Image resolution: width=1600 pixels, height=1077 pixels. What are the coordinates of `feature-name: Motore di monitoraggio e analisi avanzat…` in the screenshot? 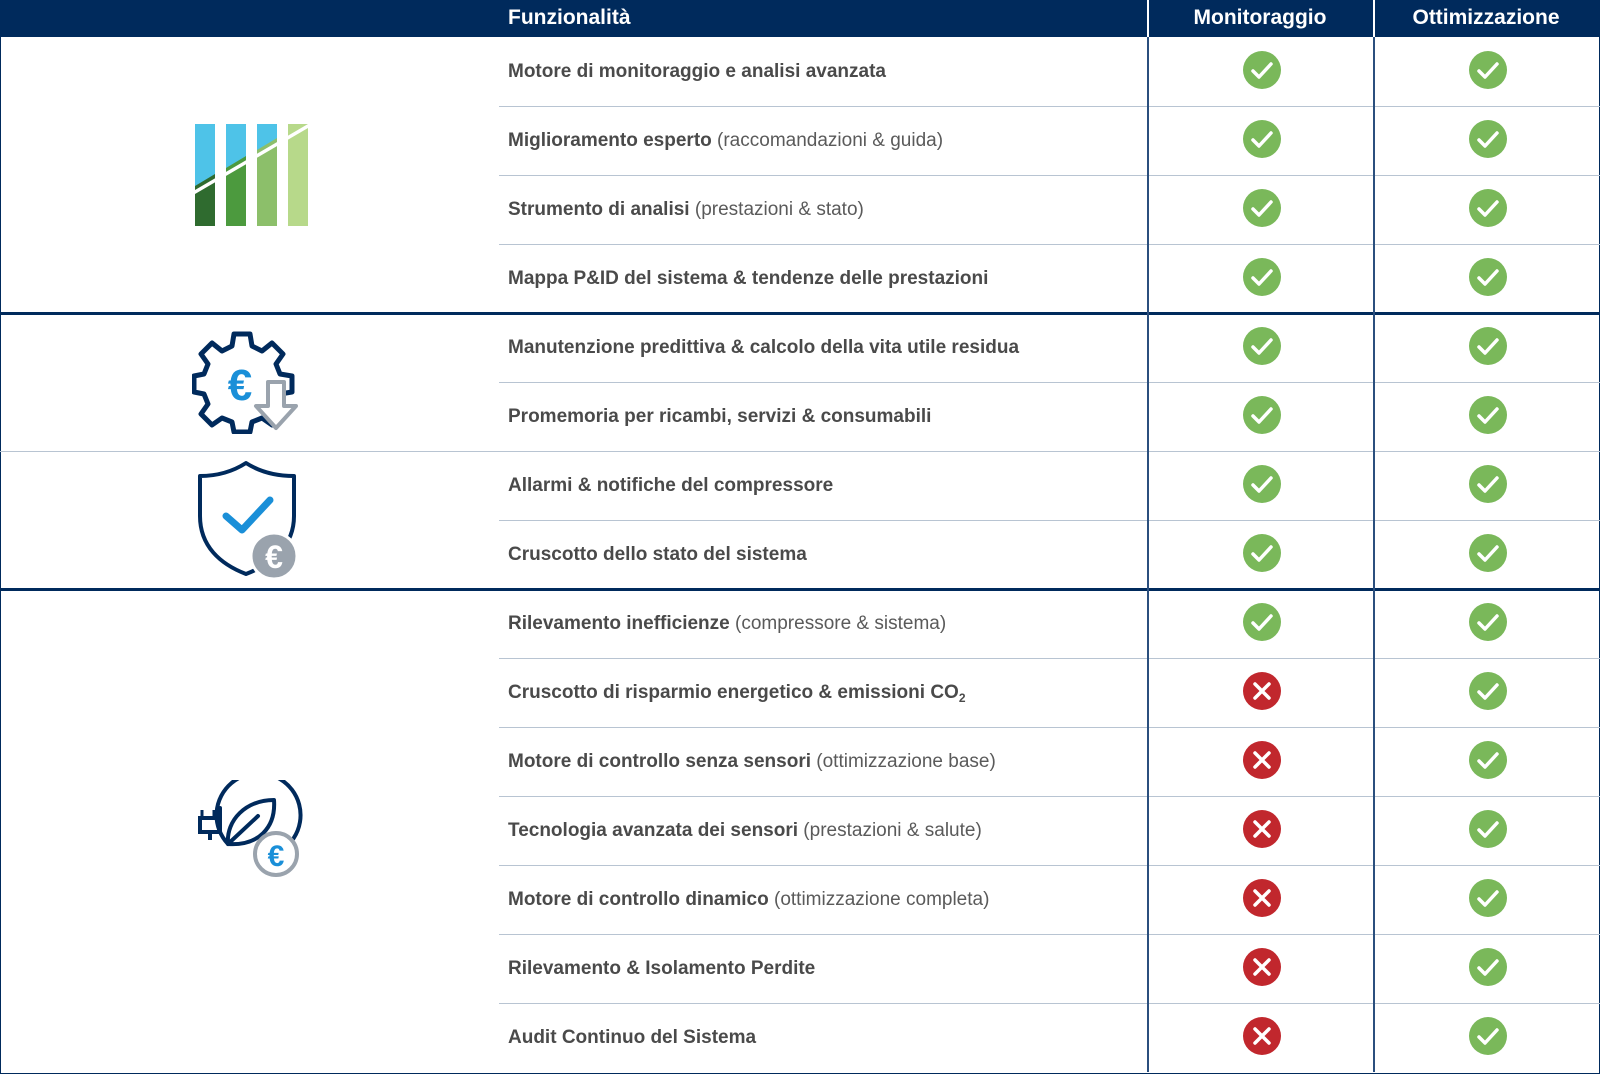 It's located at (697, 71).